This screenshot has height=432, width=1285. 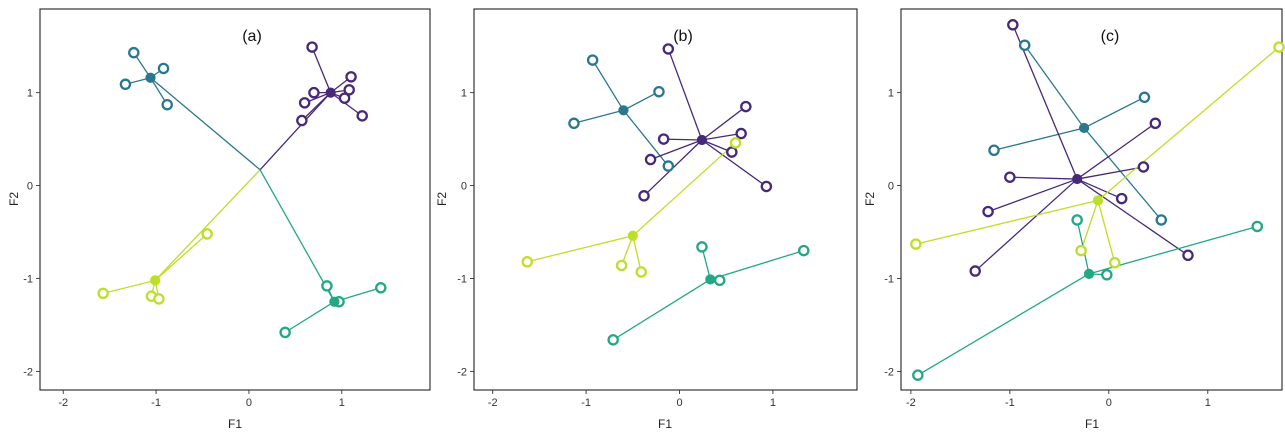 What do you see at coordinates (586, 403) in the screenshot?
I see `panel-b-x-tick-label: -1` at bounding box center [586, 403].